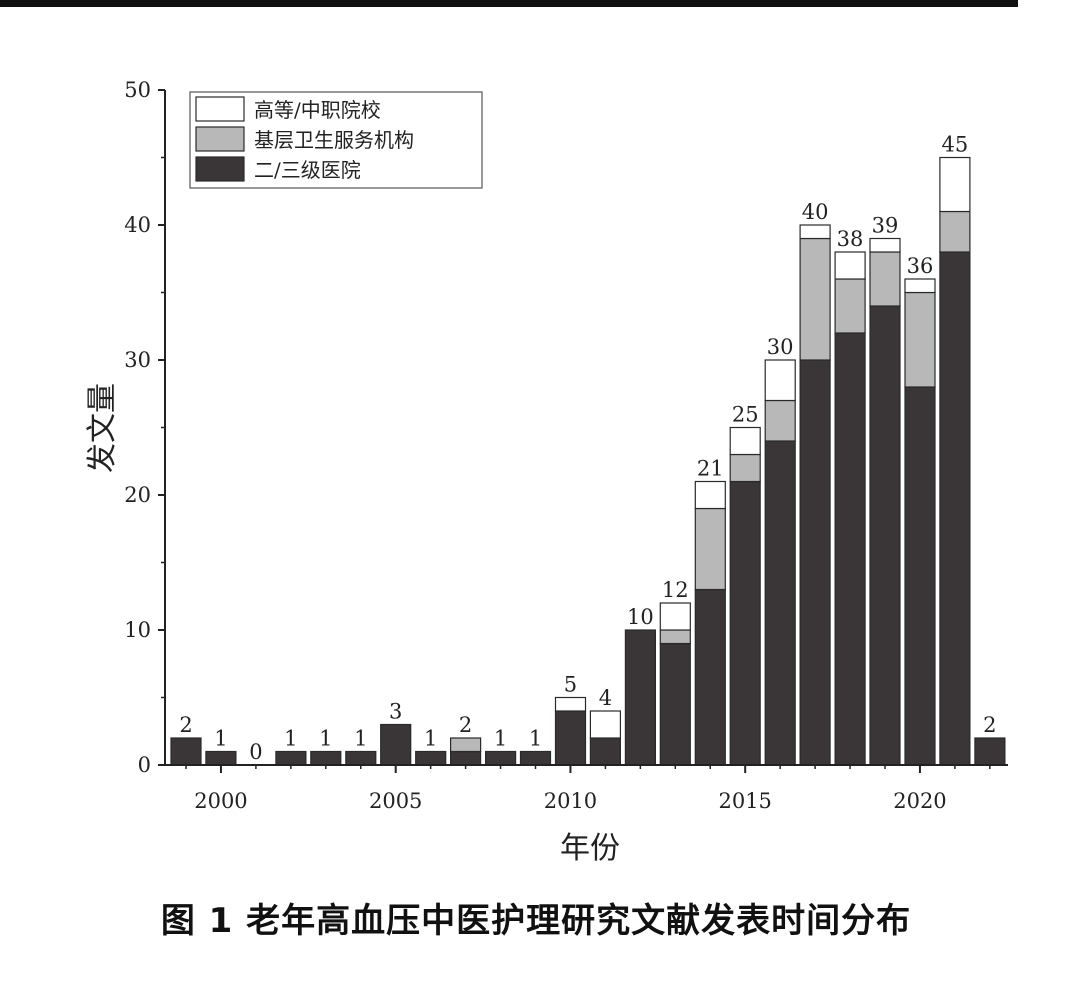  I want to click on total-label-2020: 36, so click(920, 266).